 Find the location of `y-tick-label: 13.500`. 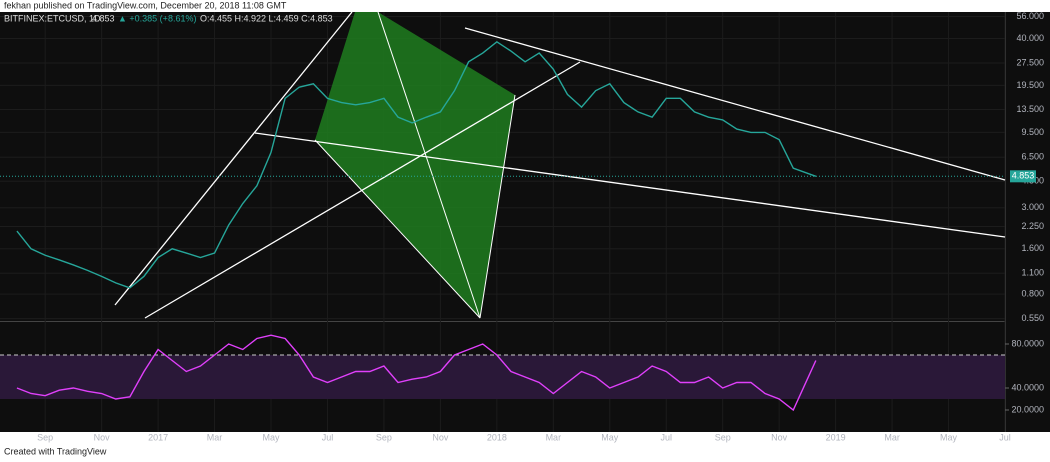

y-tick-label: 13.500 is located at coordinates (1030, 109).